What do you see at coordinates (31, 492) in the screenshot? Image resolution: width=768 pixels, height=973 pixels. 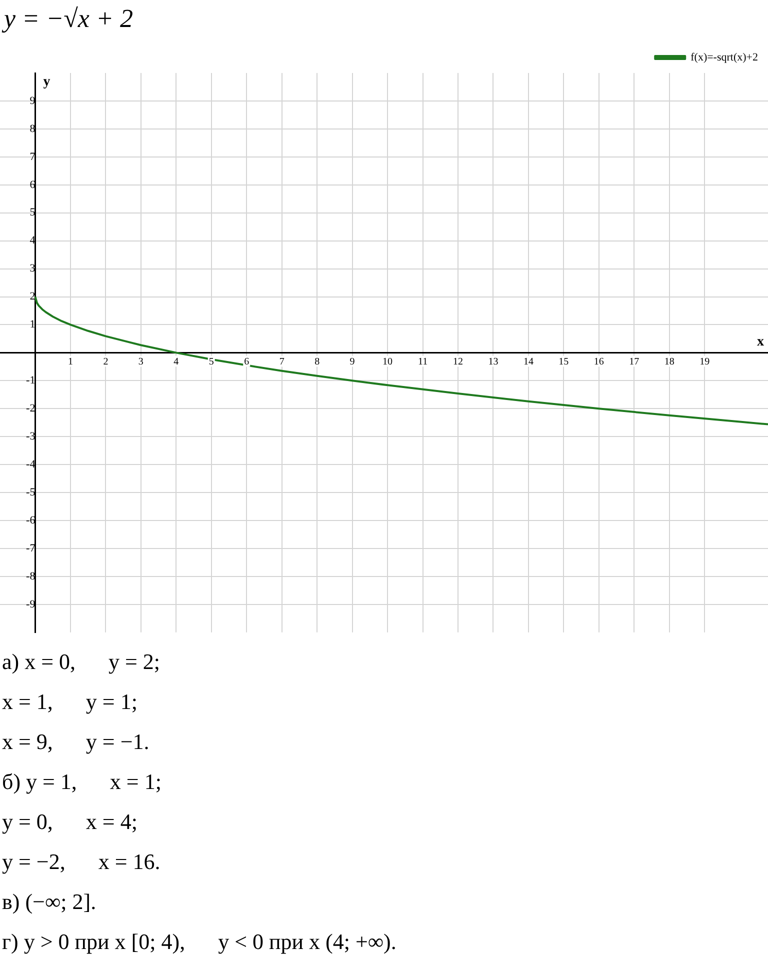 I see `y-tick-label: -5` at bounding box center [31, 492].